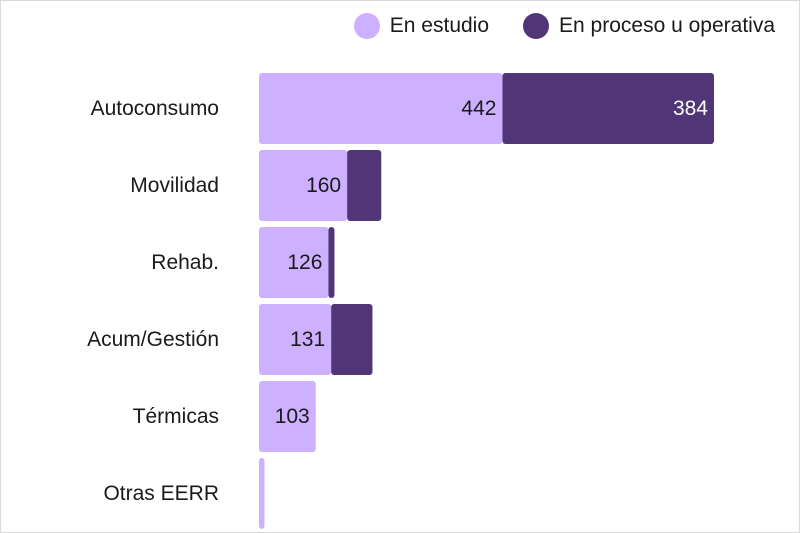 The width and height of the screenshot is (800, 533). I want to click on value-label-autoconsumo-en-proceso-u-operativa: 384, so click(690, 108).